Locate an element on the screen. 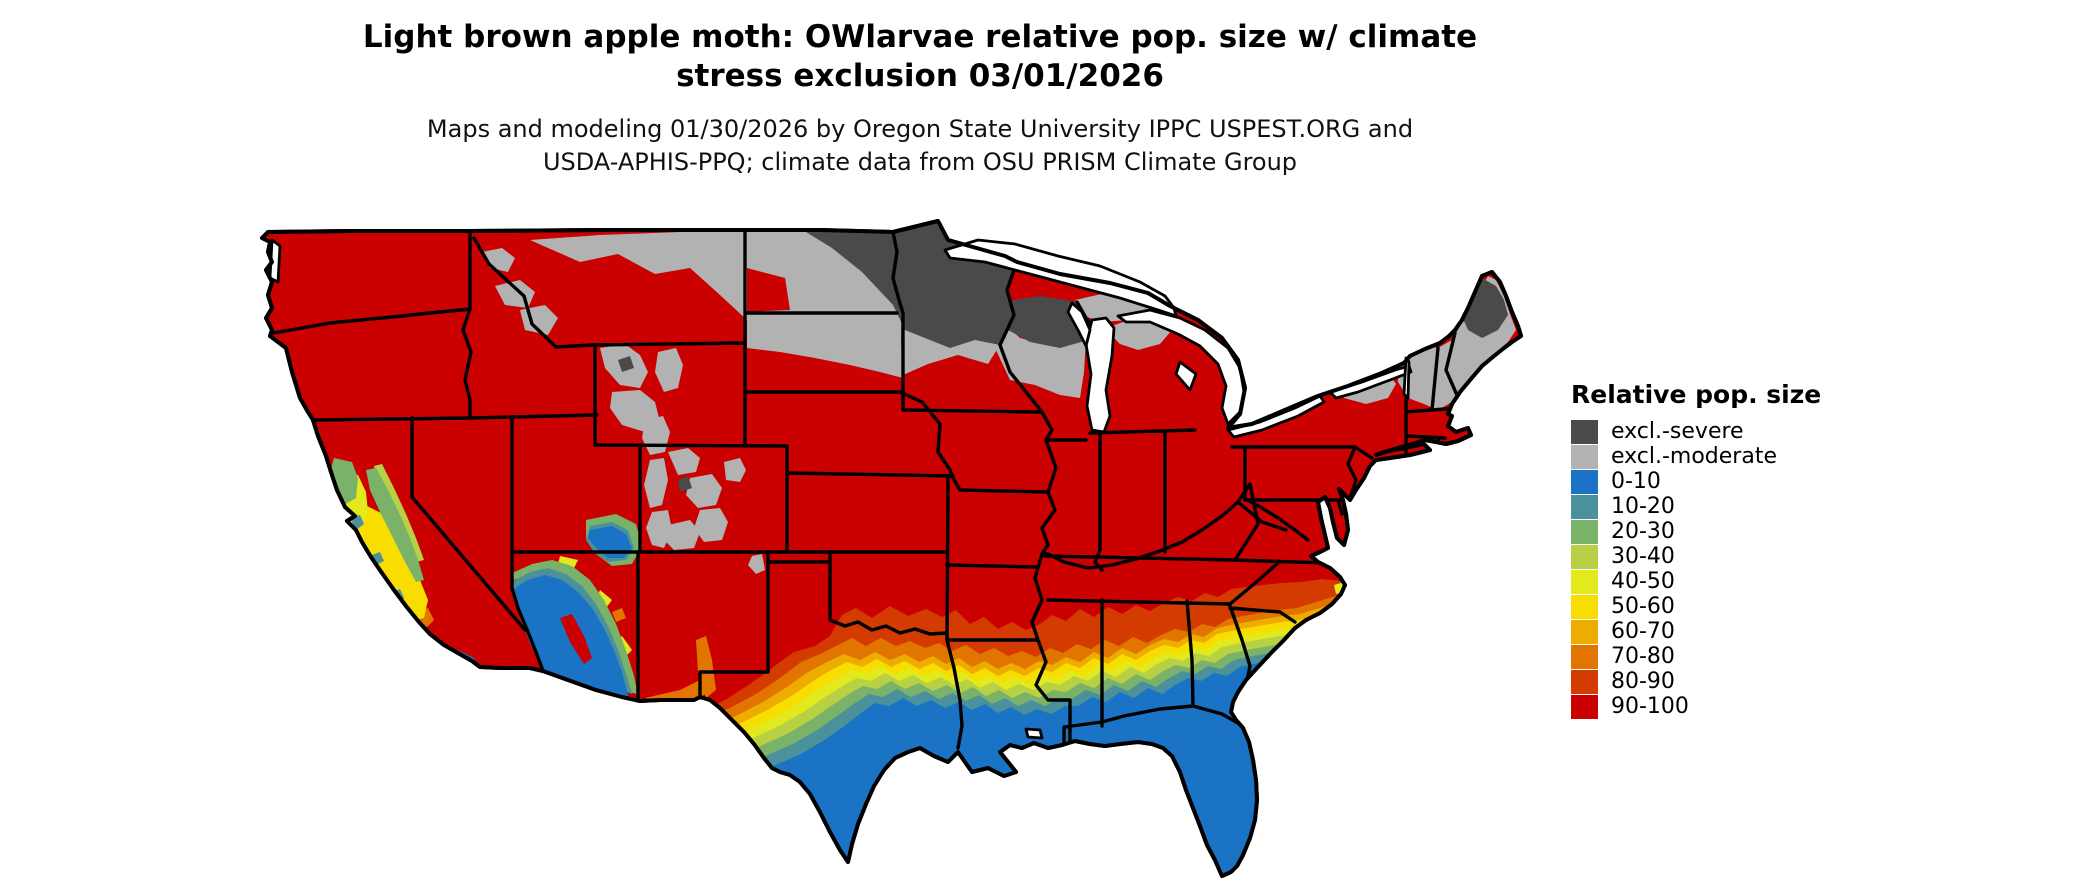  legend-label: excl.-moderate is located at coordinates (1694, 456).